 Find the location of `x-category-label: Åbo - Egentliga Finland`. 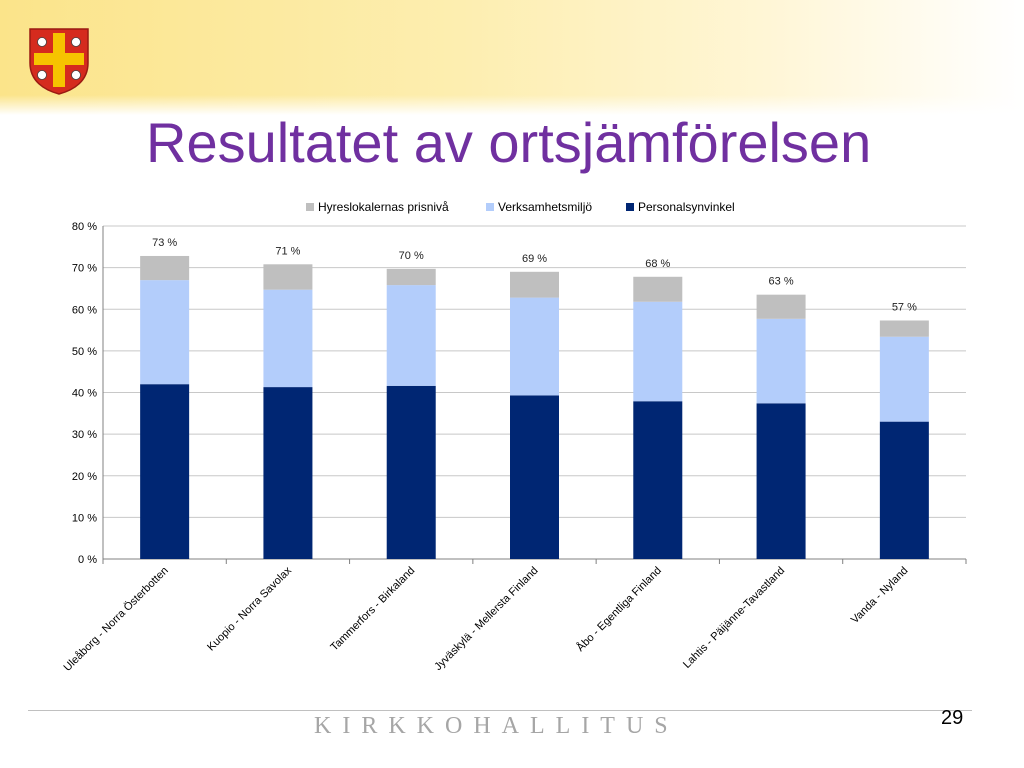

x-category-label: Åbo - Egentliga Finland is located at coordinates (619, 609).